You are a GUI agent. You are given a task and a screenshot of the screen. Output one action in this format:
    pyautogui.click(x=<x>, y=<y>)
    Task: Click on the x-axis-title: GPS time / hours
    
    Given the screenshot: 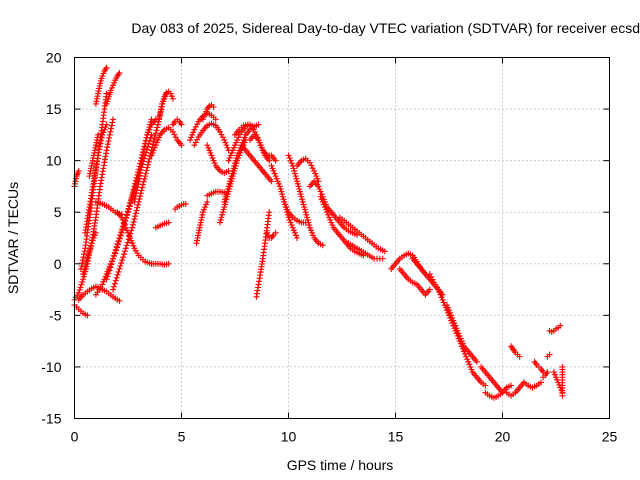 What is the action you would take?
    pyautogui.click(x=340, y=465)
    